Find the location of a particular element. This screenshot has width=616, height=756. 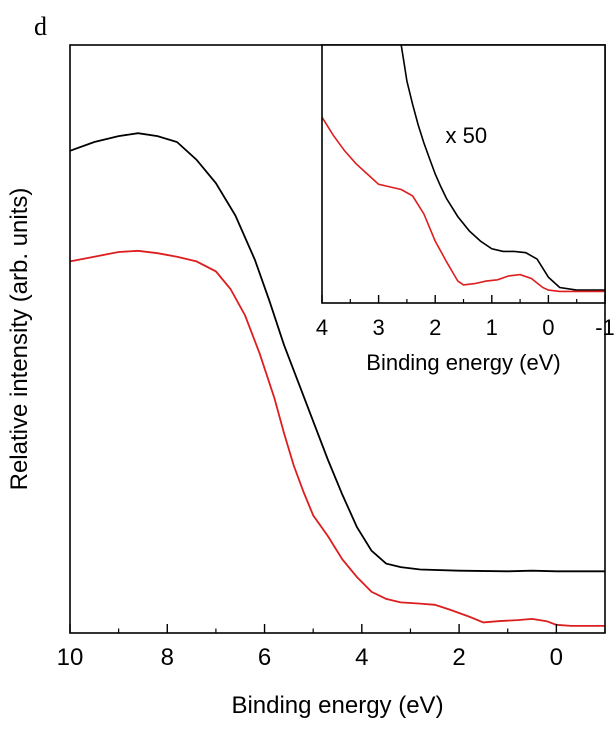

main-x-tick-label: 10 is located at coordinates (70, 657).